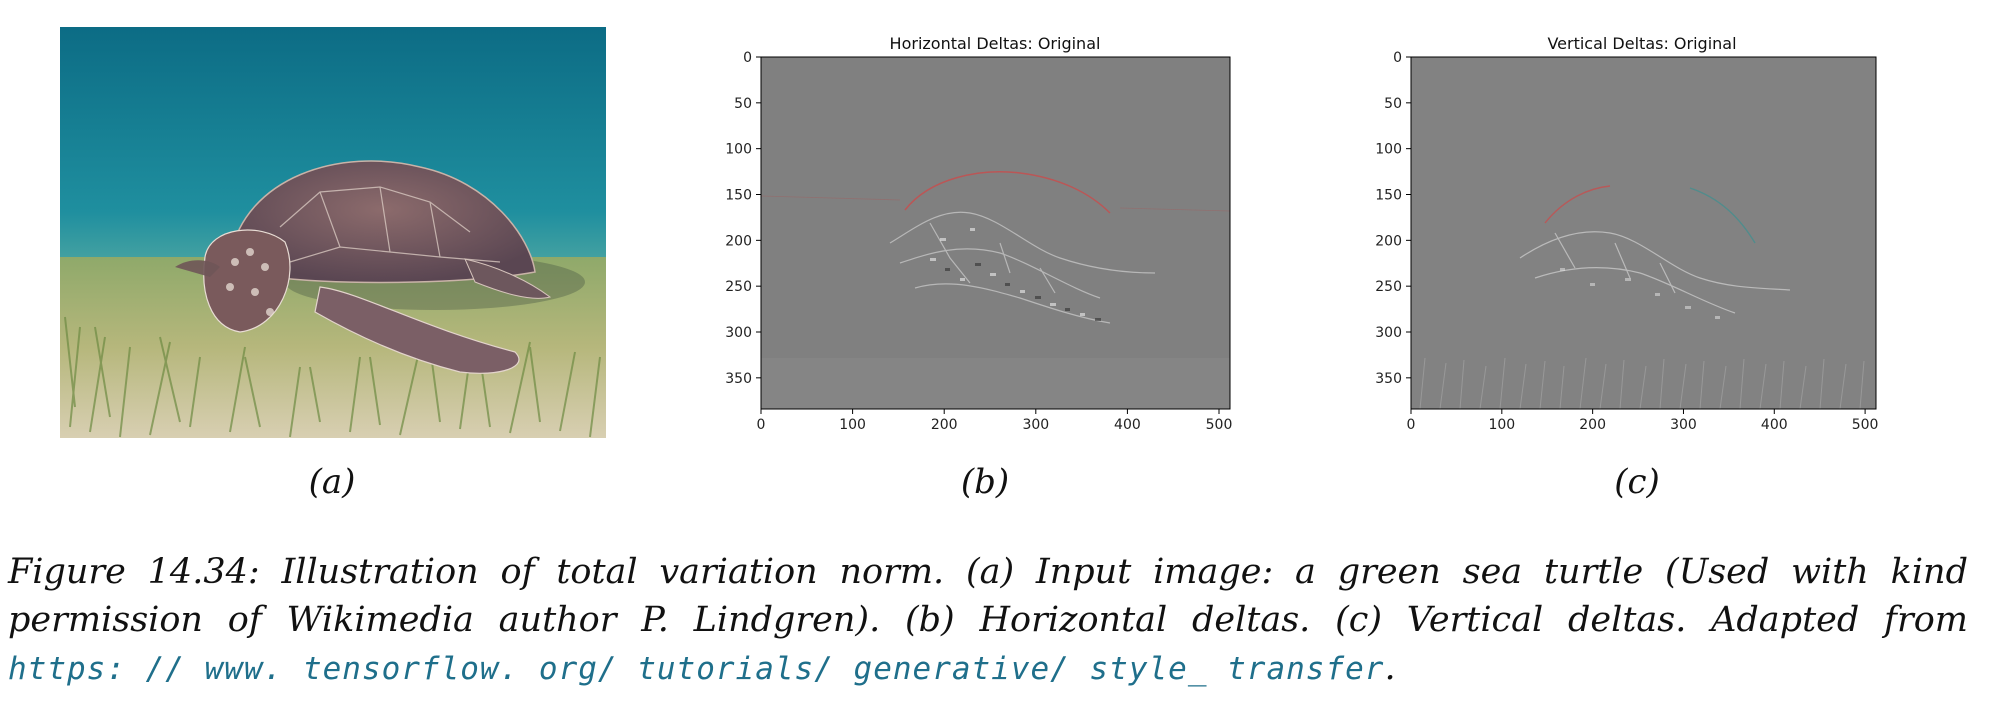  I want to click on subcaption-c: (c), so click(1637, 482).